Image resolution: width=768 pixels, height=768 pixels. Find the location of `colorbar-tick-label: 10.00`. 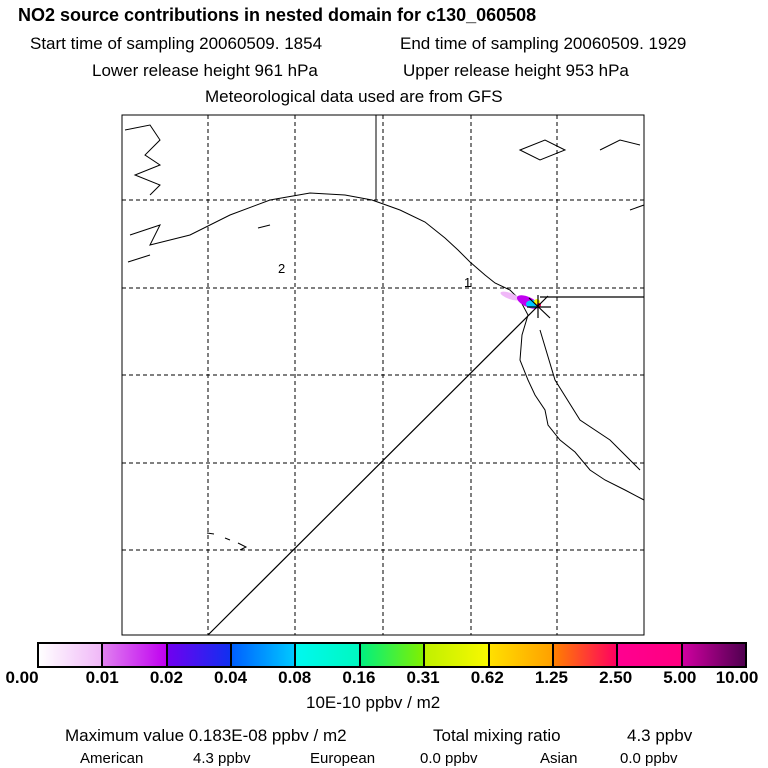

colorbar-tick-label: 10.00 is located at coordinates (737, 677).